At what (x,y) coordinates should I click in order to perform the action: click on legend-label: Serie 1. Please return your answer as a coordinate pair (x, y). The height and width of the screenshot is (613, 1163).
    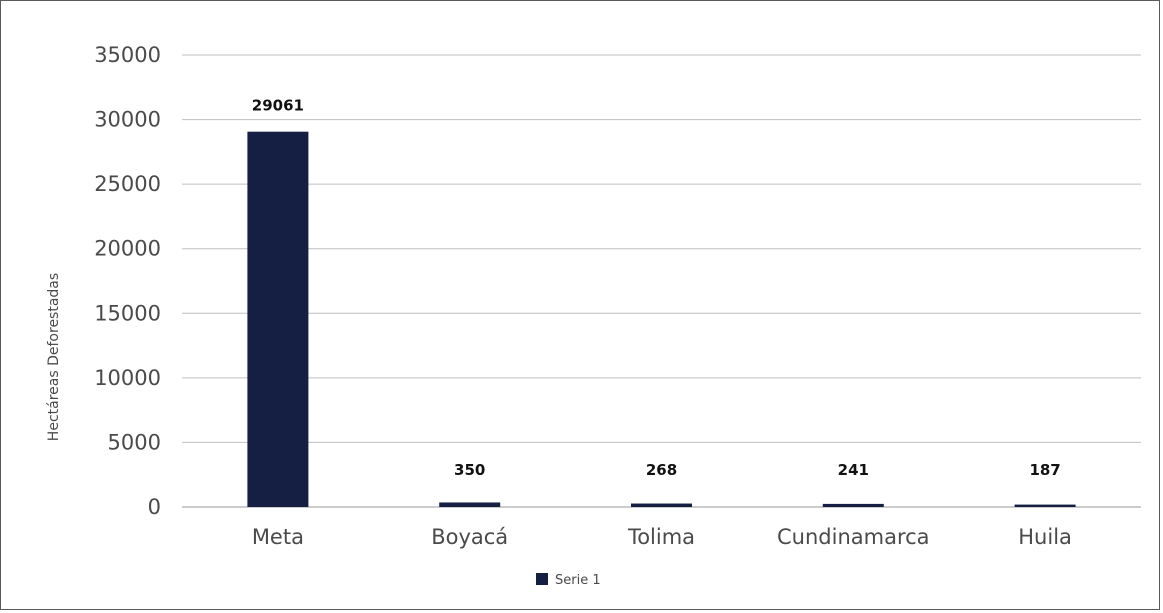
    Looking at the image, I should click on (578, 580).